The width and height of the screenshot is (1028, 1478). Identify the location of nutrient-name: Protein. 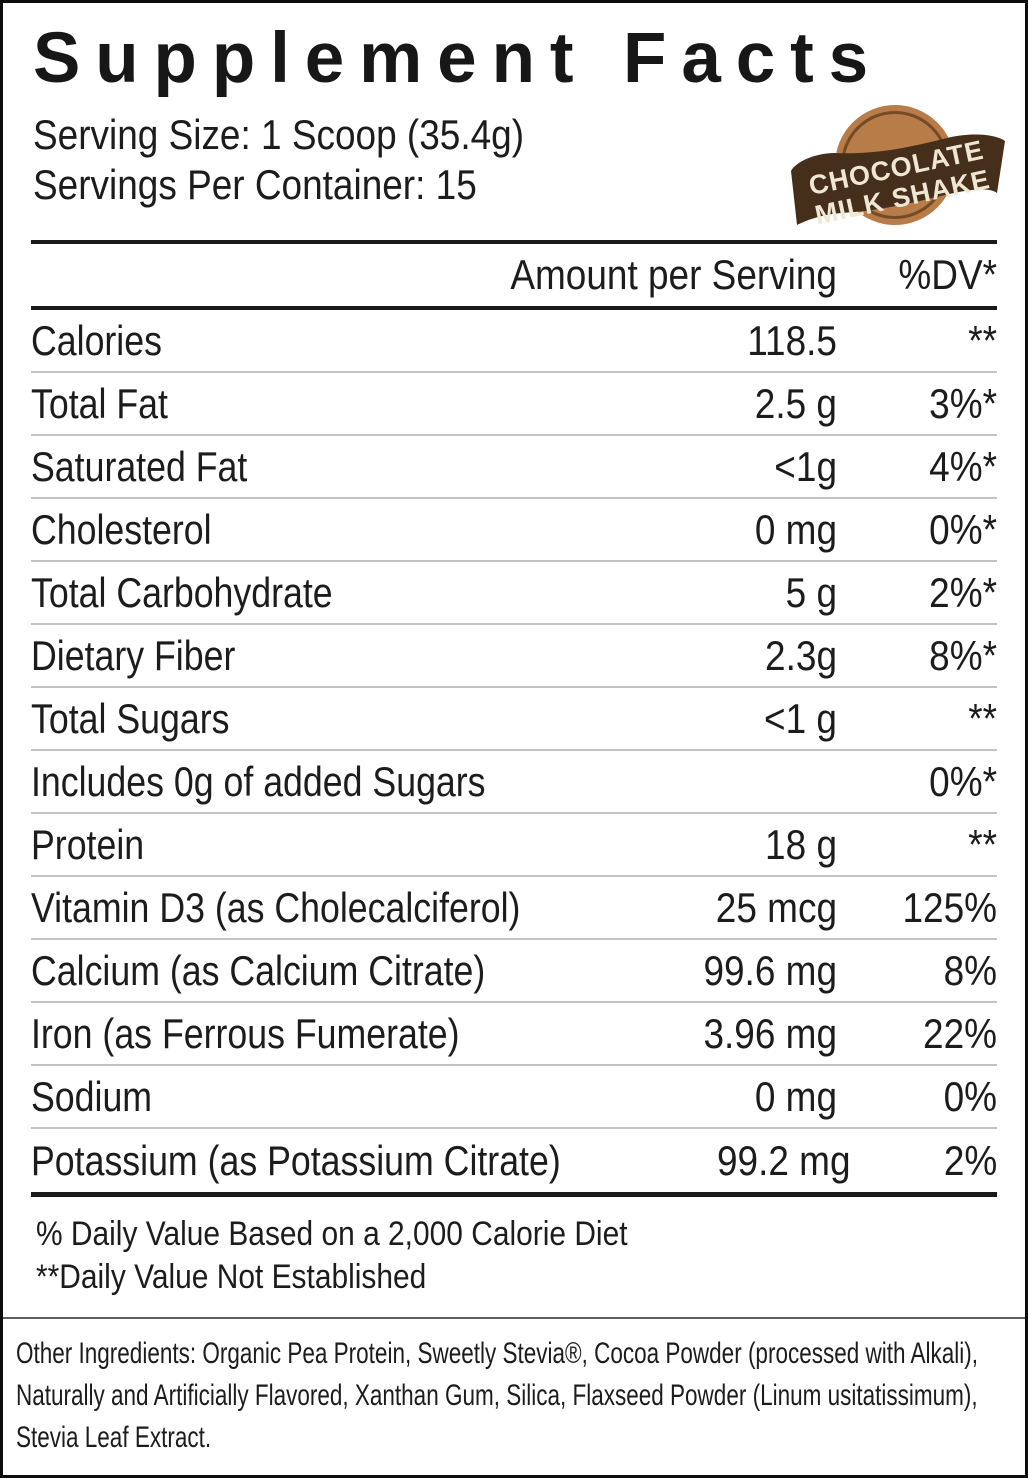
(88, 844).